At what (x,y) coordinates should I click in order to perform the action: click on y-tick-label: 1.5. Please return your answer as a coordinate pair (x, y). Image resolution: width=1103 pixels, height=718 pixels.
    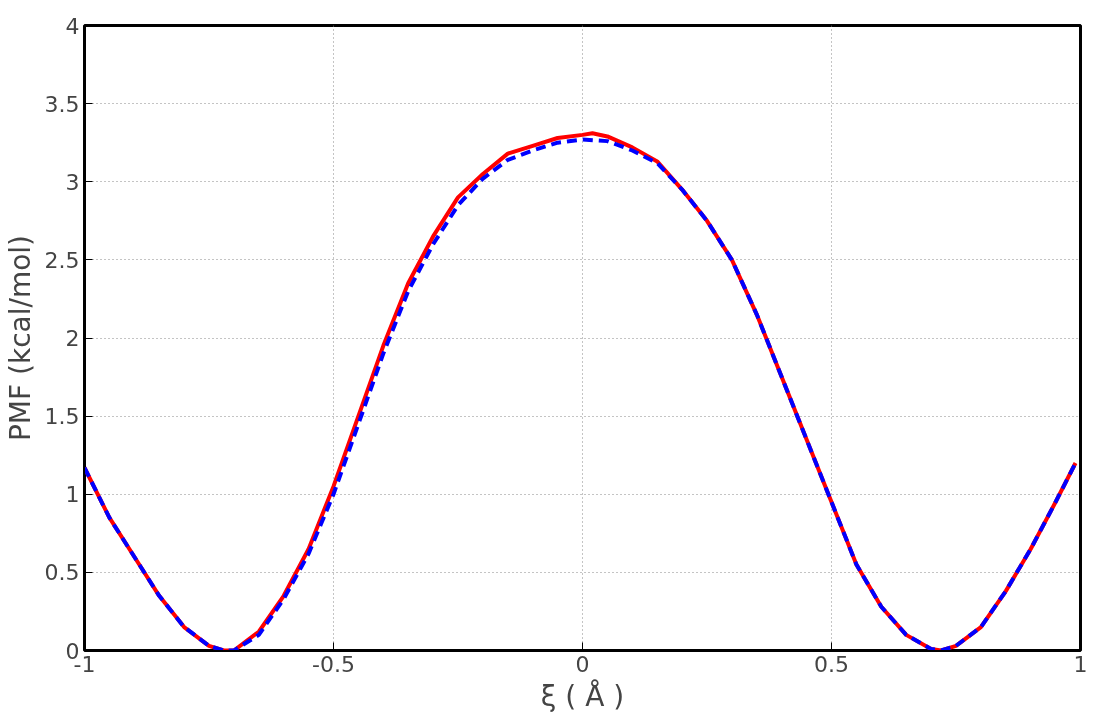
    Looking at the image, I should click on (62, 417).